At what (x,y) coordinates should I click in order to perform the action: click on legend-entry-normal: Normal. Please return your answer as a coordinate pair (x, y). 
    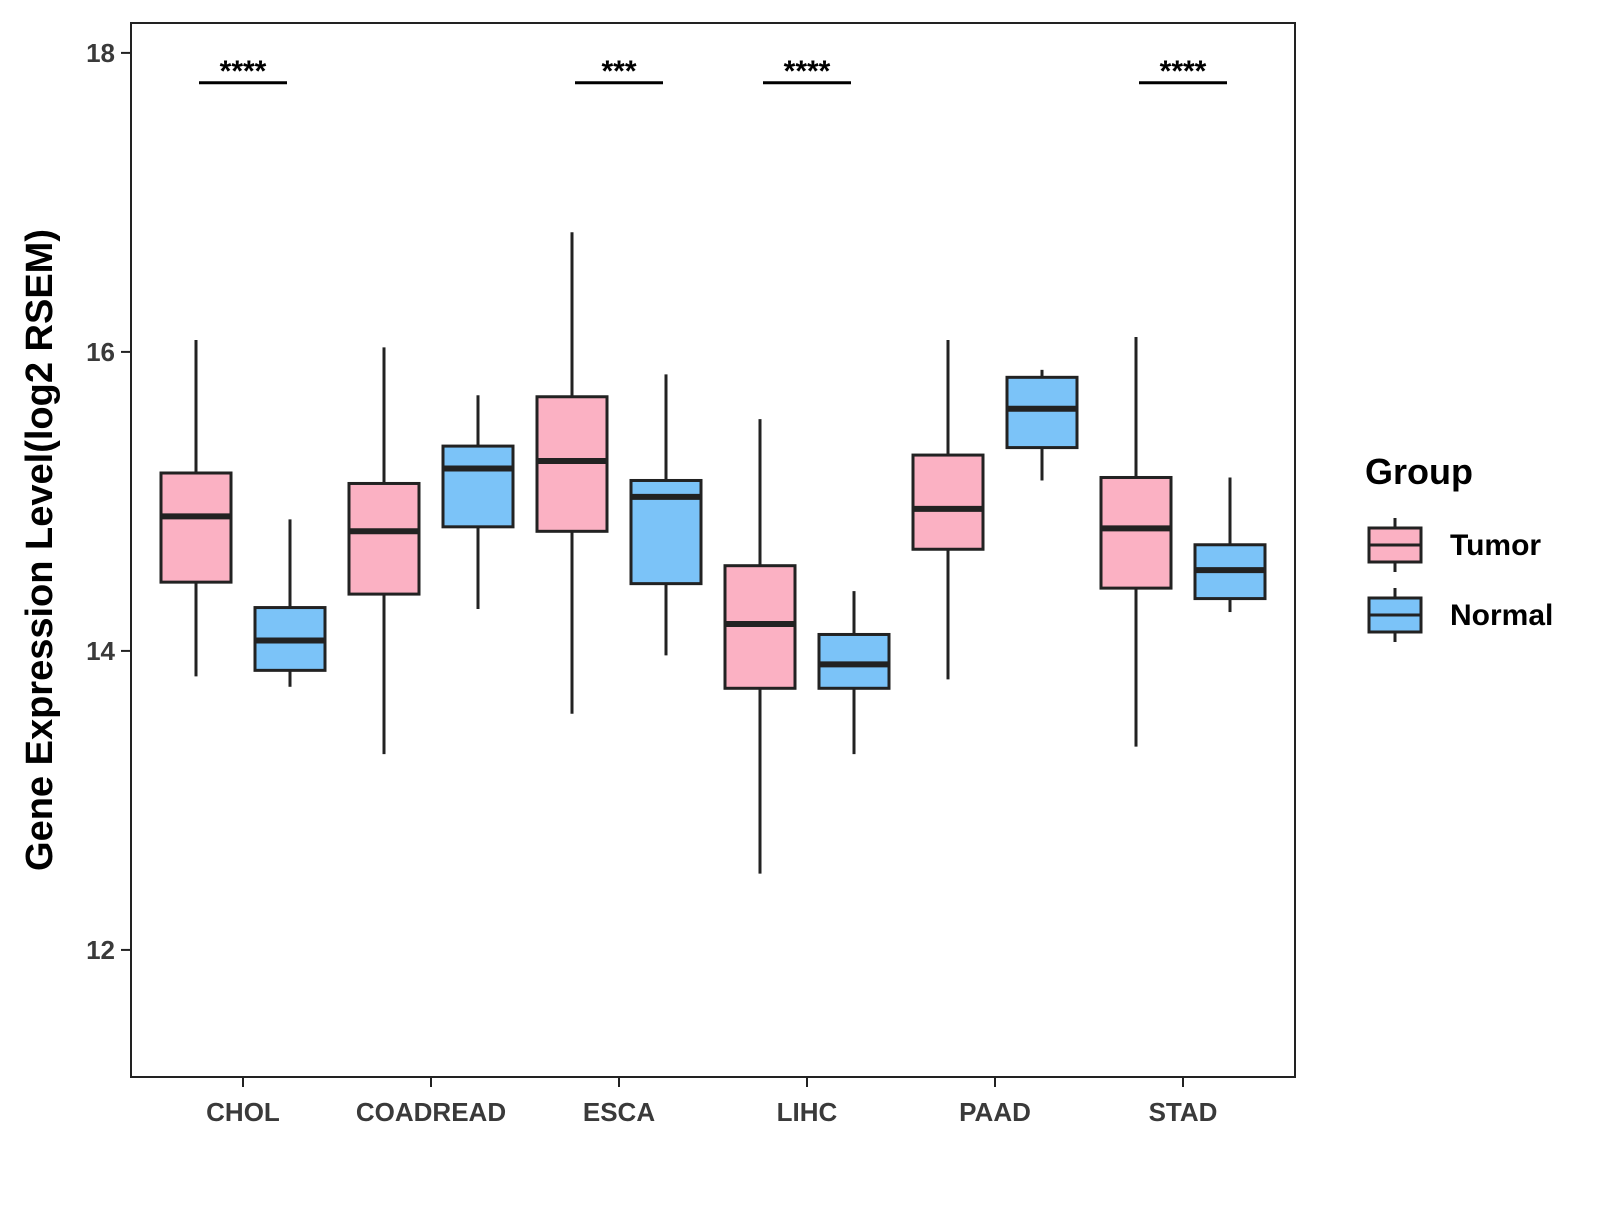
    Looking at the image, I should click on (1460, 615).